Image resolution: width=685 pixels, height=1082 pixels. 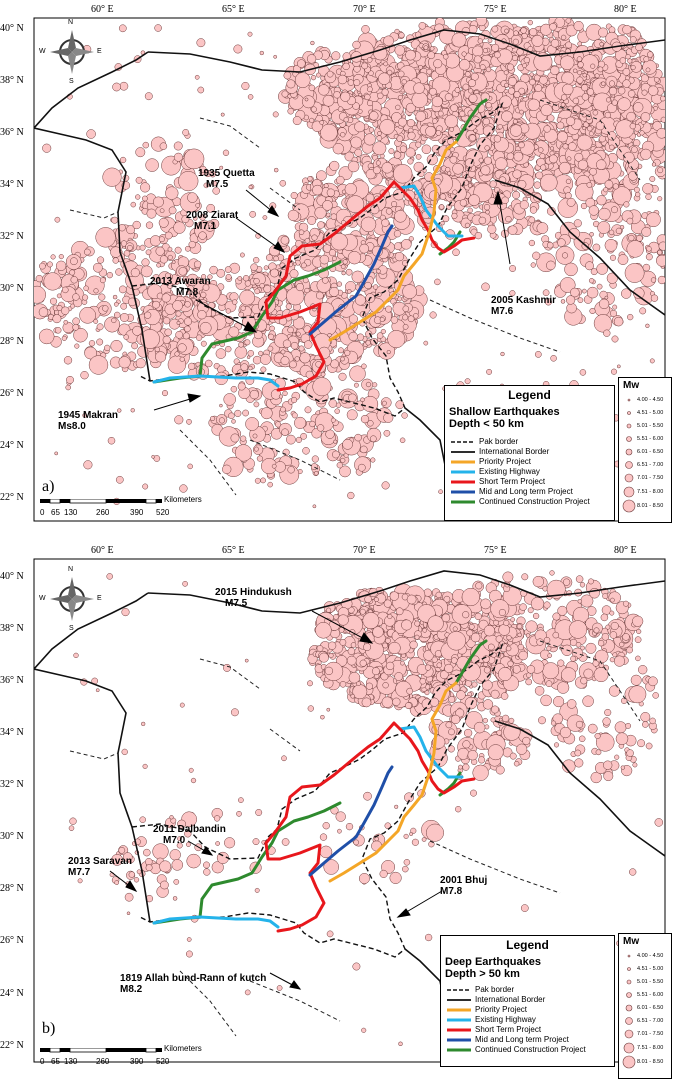 What do you see at coordinates (12, 236) in the screenshot?
I see `lat-label: 32° N` at bounding box center [12, 236].